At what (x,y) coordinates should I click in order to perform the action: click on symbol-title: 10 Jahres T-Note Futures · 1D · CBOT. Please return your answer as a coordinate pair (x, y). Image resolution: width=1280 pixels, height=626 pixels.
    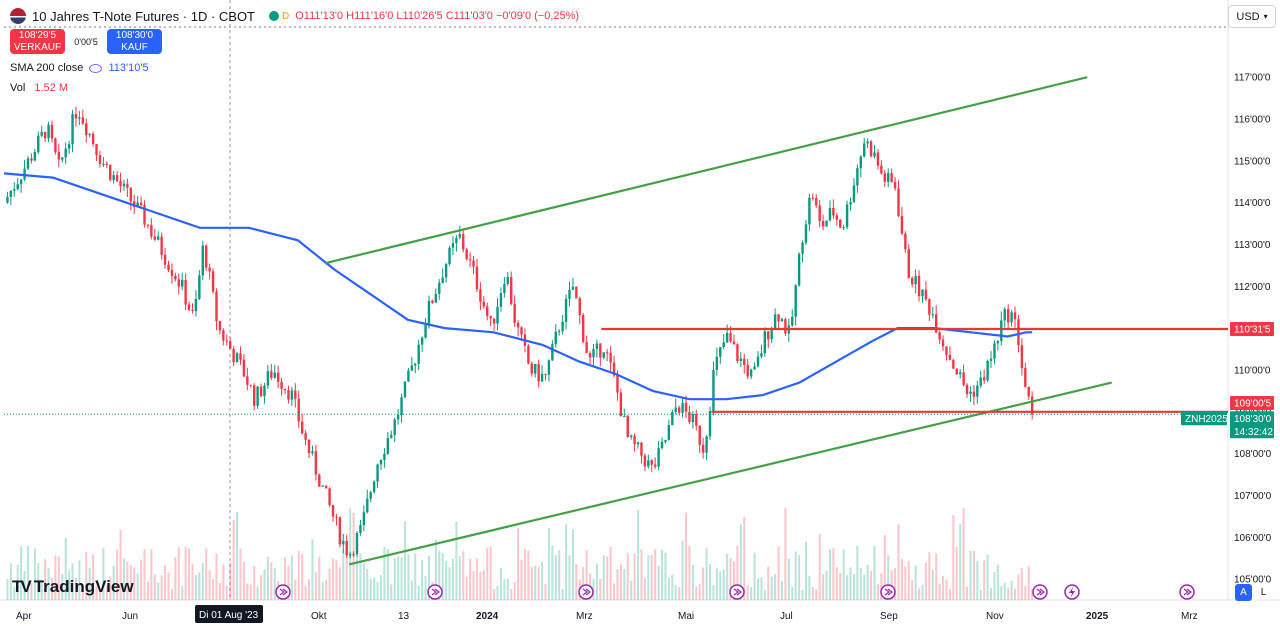
    Looking at the image, I should click on (143, 16).